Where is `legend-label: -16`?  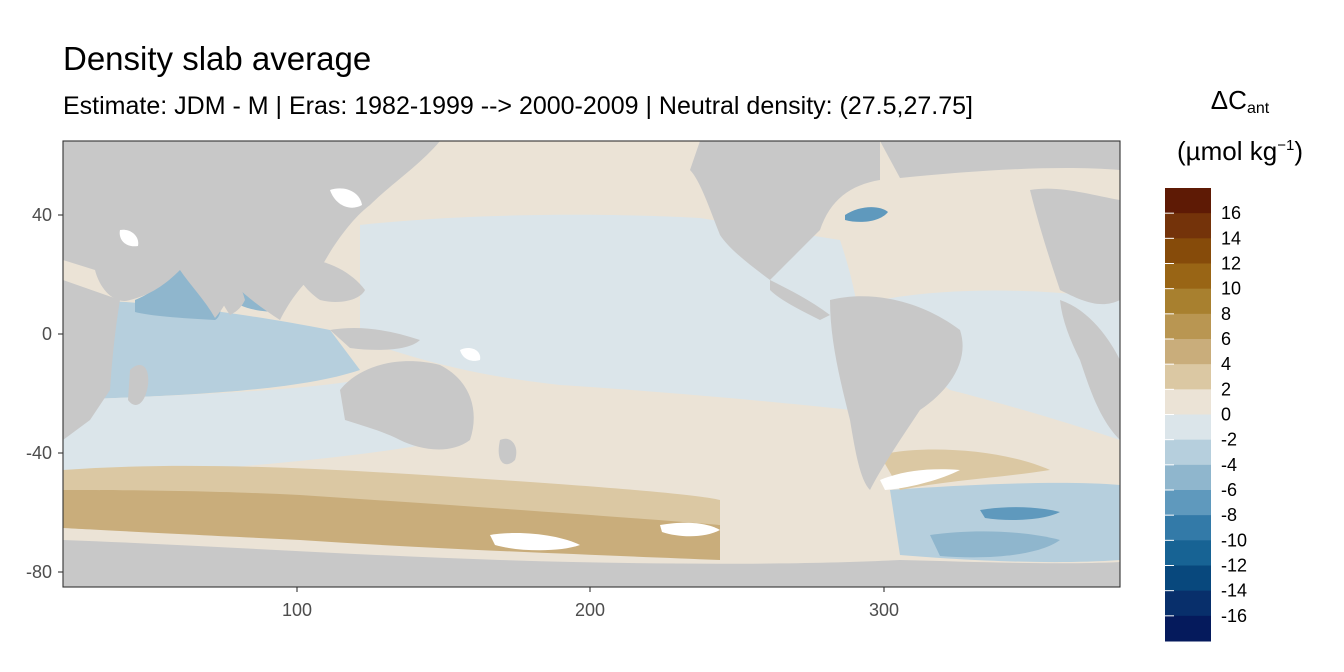
legend-label: -16 is located at coordinates (1234, 616).